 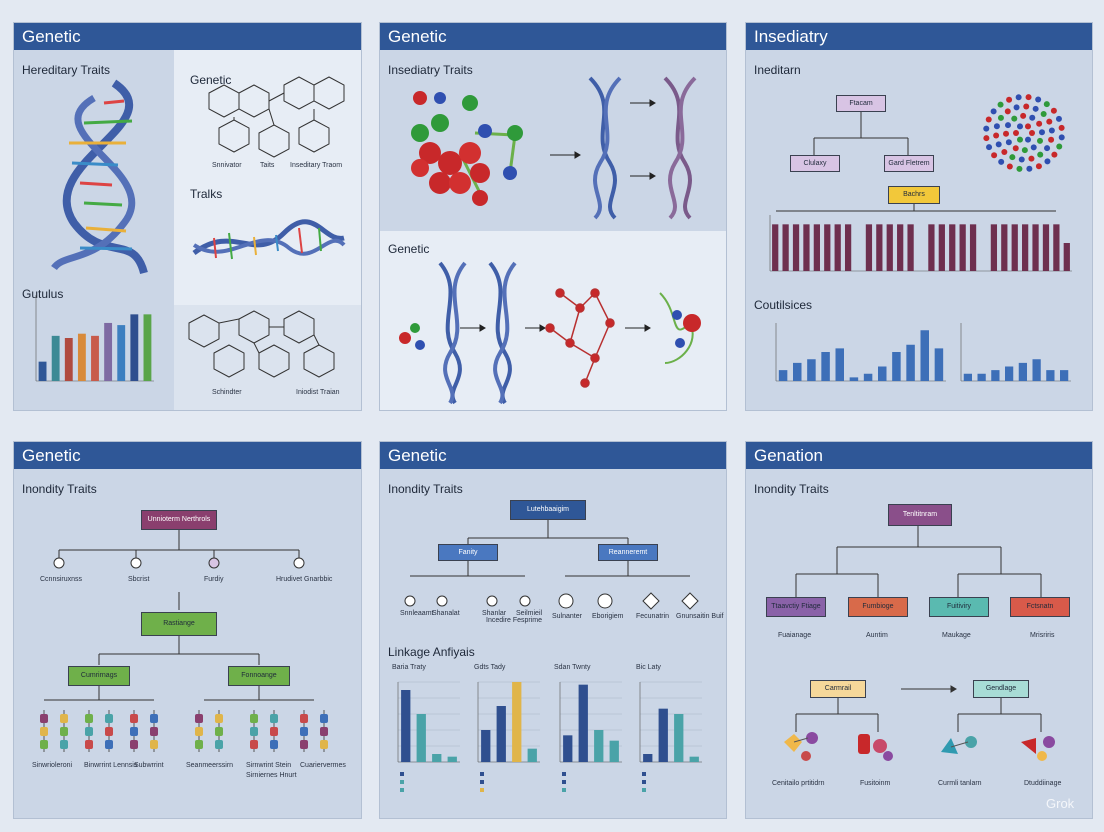 I want to click on traits-label: Tralks, so click(x=206, y=194).